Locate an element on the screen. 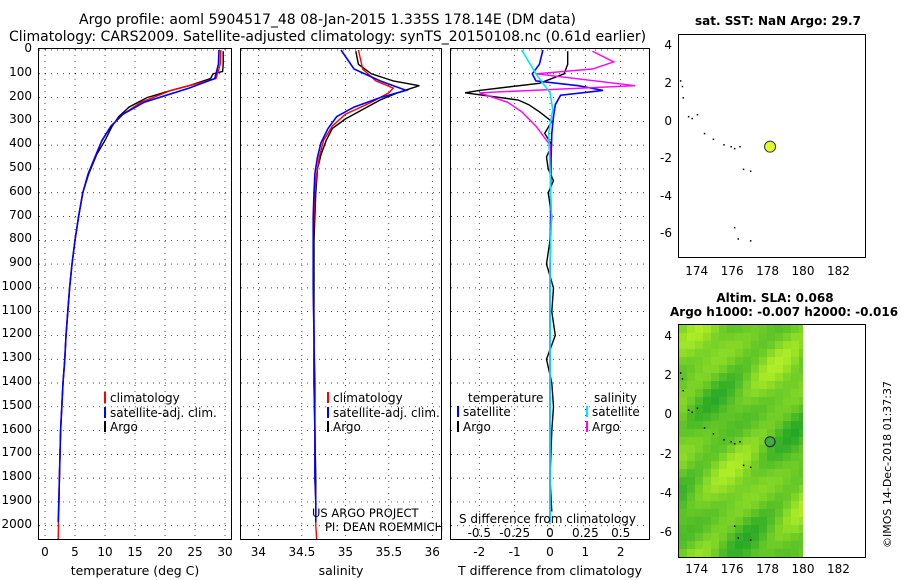  depth-tick-label: 1300 is located at coordinates (16, 357).